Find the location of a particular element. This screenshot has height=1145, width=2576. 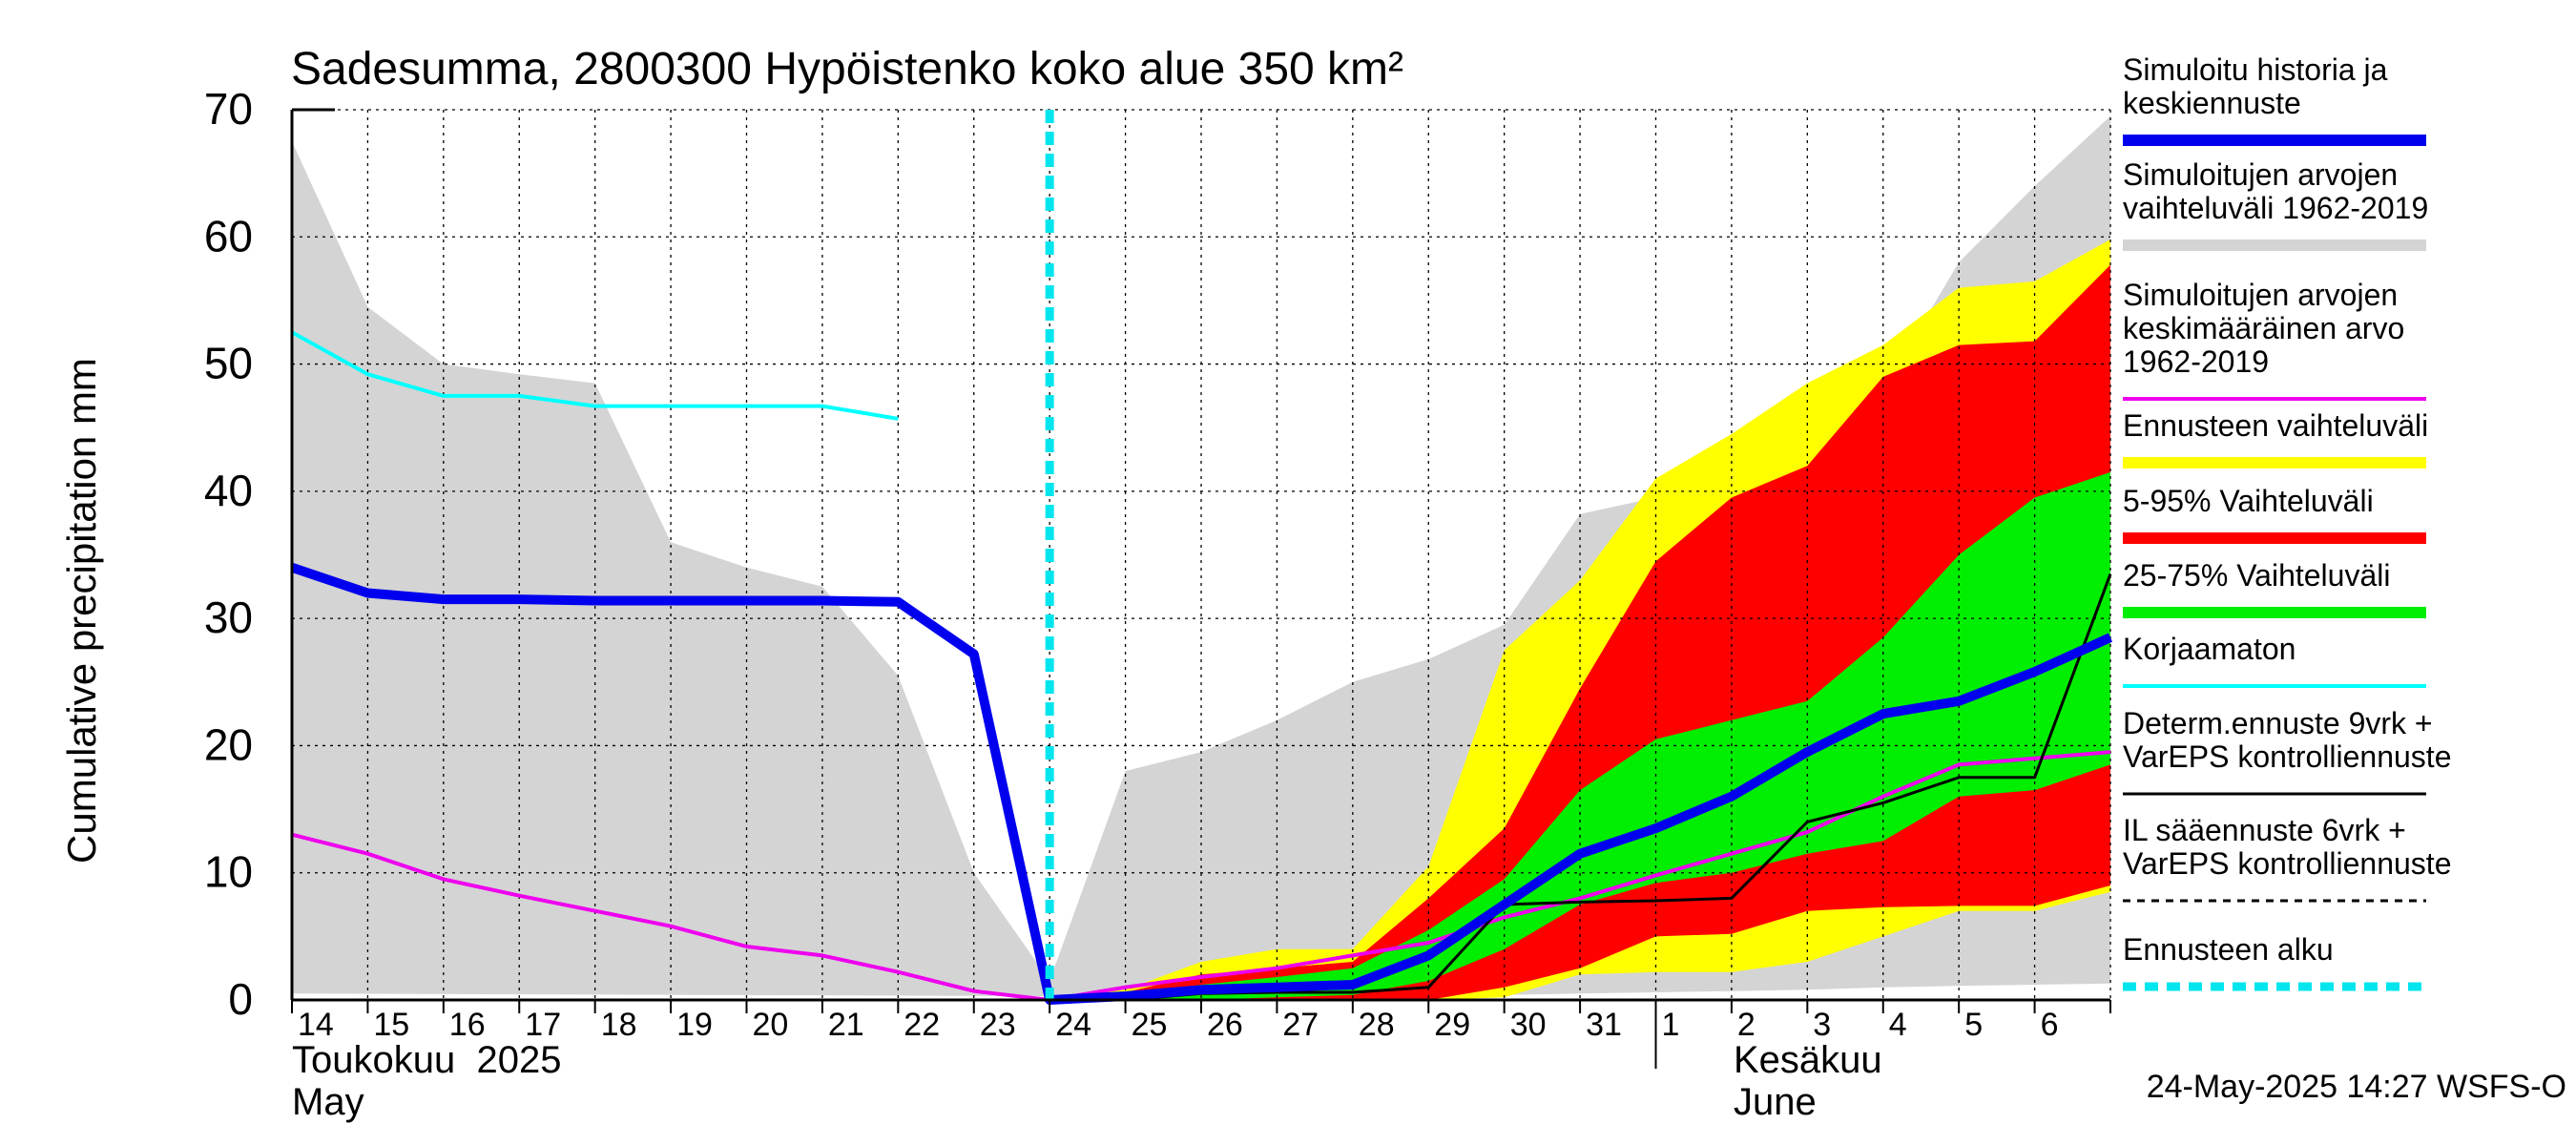

legend-label-mean: 1962-2019 is located at coordinates (2196, 362).